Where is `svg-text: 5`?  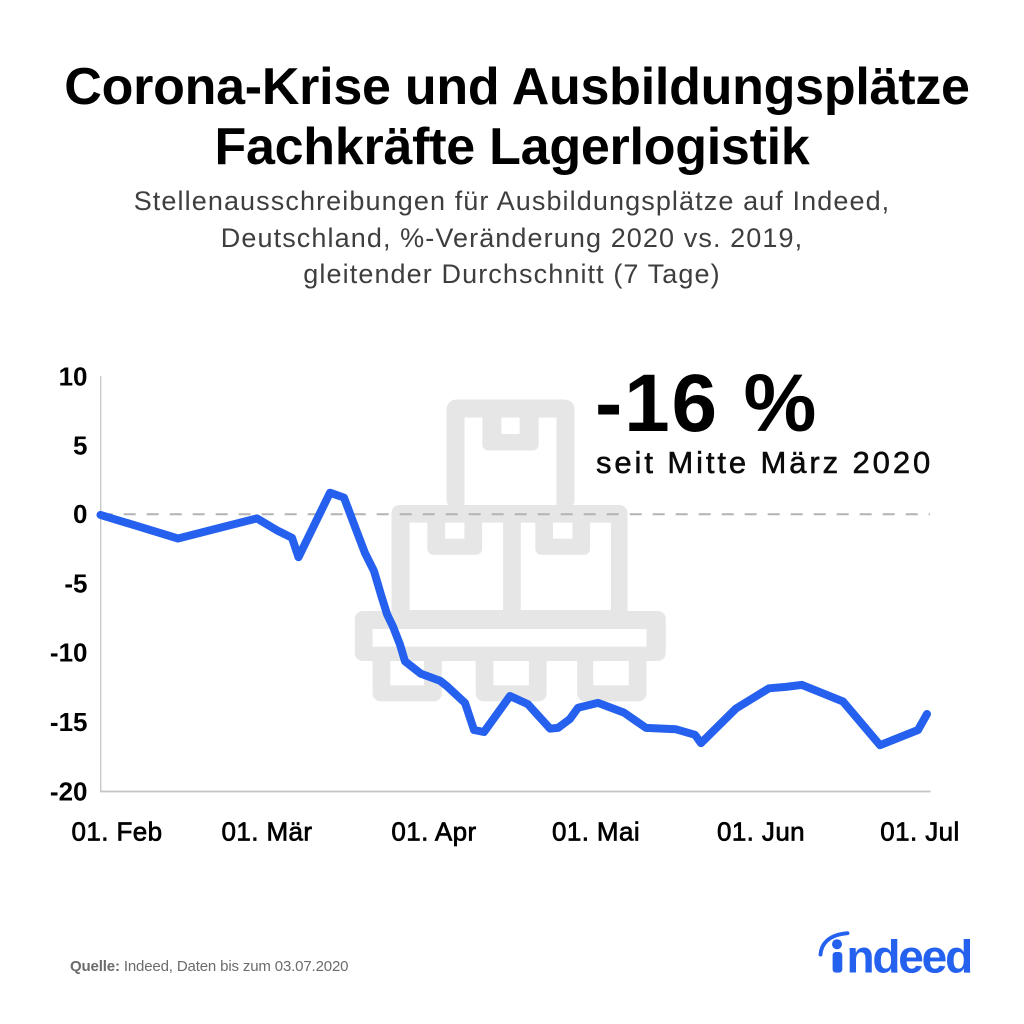
svg-text: 5 is located at coordinates (80, 446).